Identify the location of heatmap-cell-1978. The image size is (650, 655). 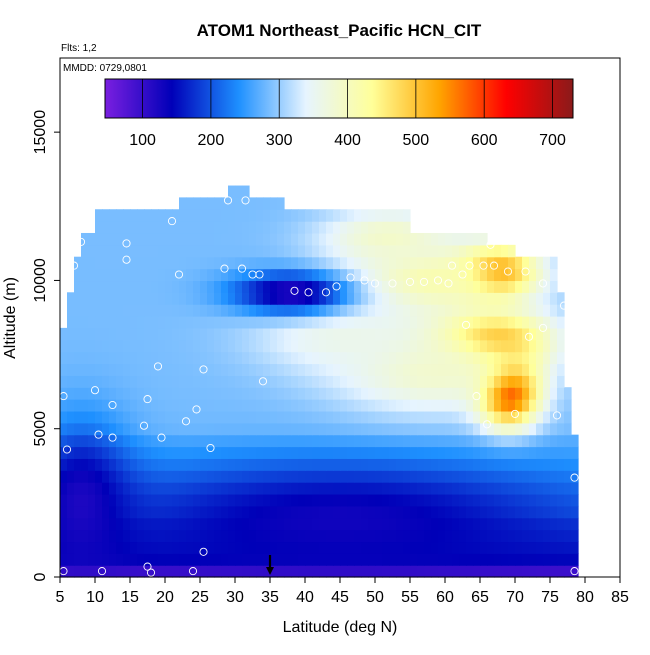
(211, 251).